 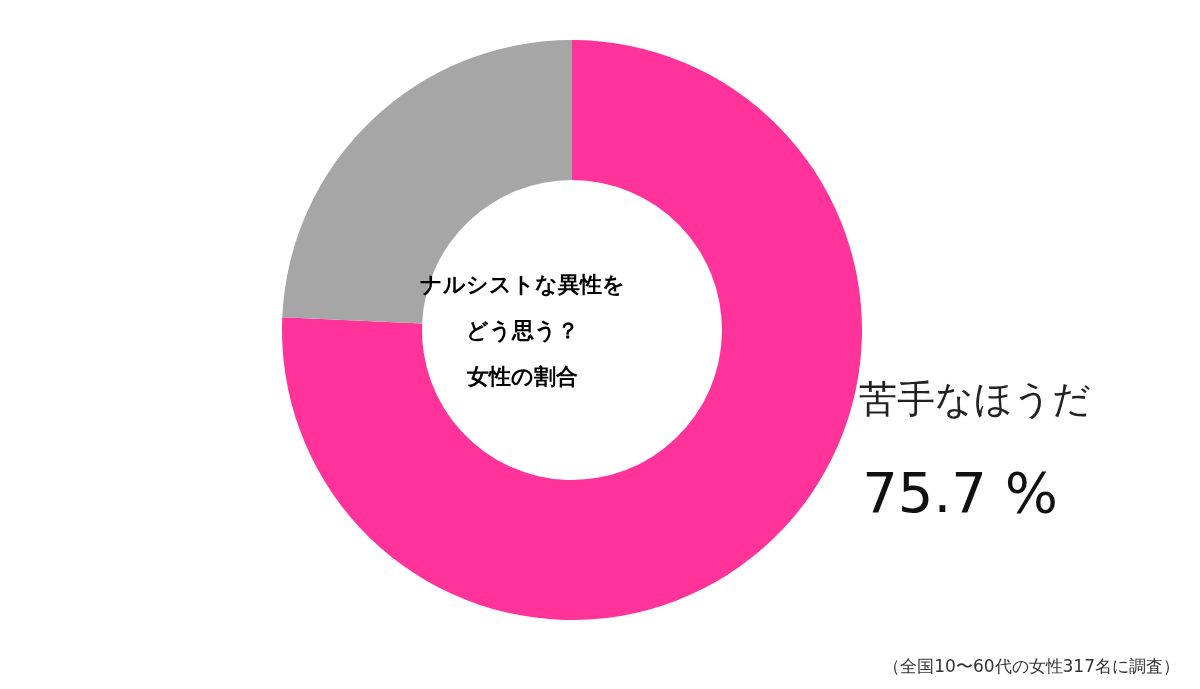 I want to click on slice-label: 苦手なほうだ, so click(x=975, y=399).